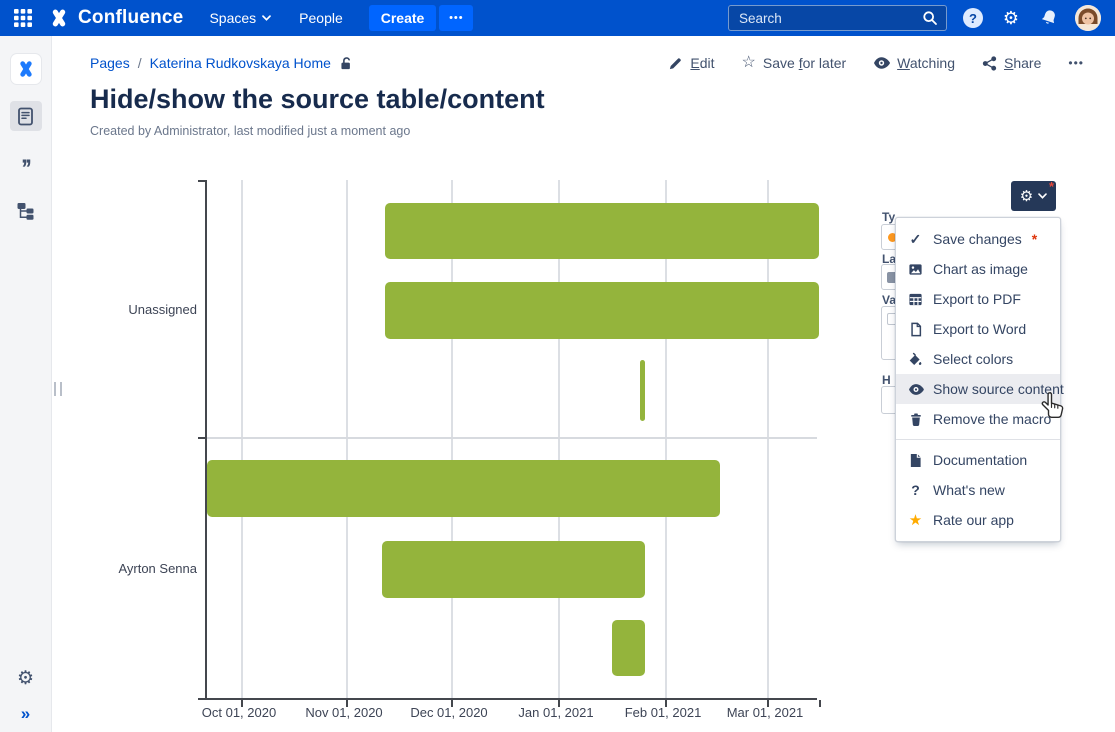 This screenshot has height=732, width=1115. Describe the element at coordinates (110, 63) in the screenshot. I see `breadcrumb-pages-link: Pages` at that location.